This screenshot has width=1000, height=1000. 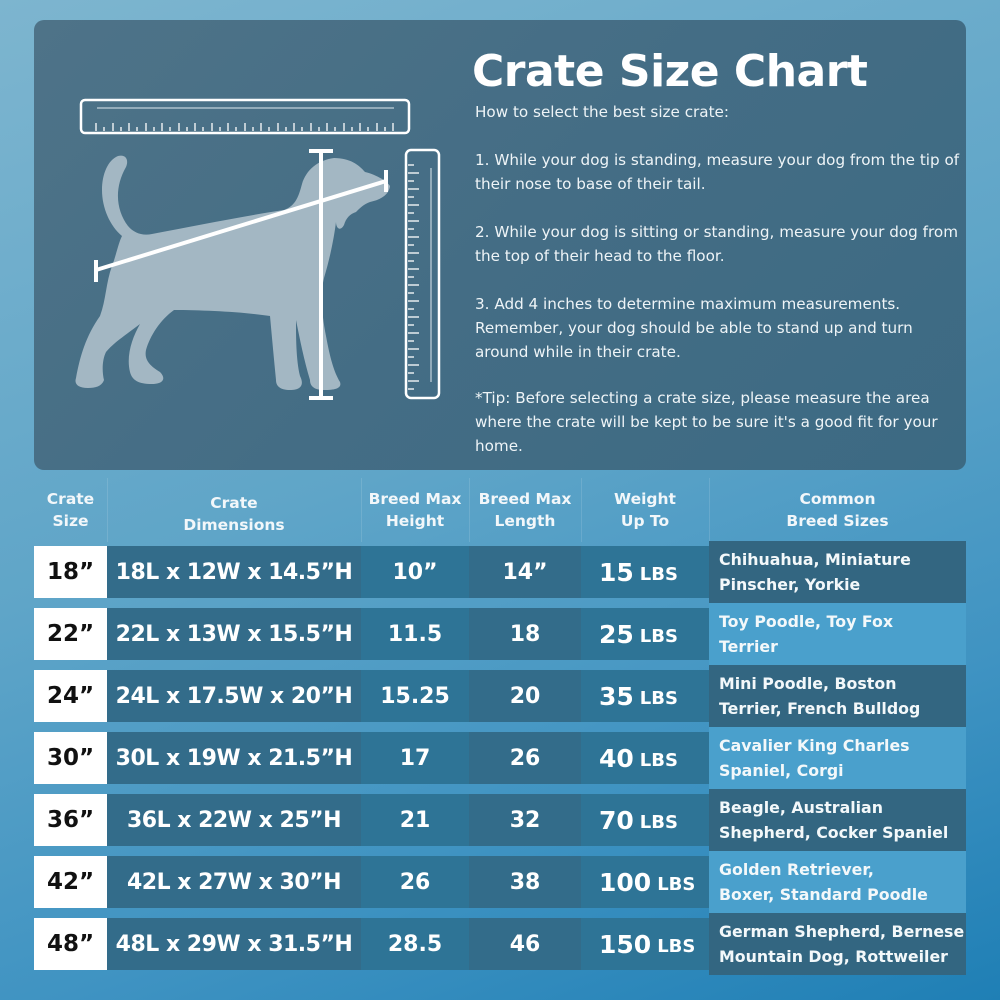 What do you see at coordinates (245, 116) in the screenshot?
I see `horizontal-ruler-icon` at bounding box center [245, 116].